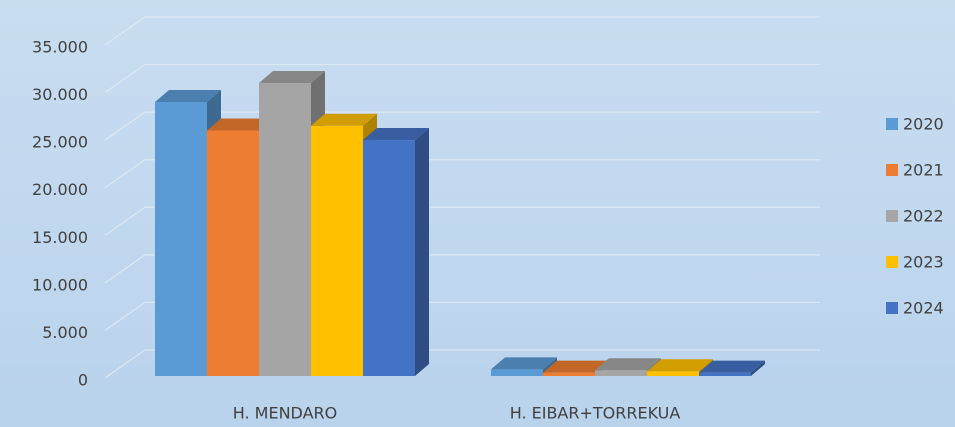 The height and width of the screenshot is (427, 955). Describe the element at coordinates (923, 124) in the screenshot. I see `legend-label: 2020` at that location.